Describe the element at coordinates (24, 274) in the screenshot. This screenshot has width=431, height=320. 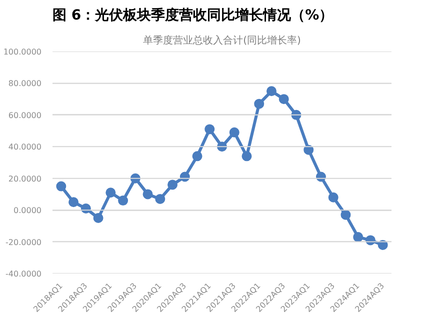
I see `y-tick-label: -40.0000` at that location.